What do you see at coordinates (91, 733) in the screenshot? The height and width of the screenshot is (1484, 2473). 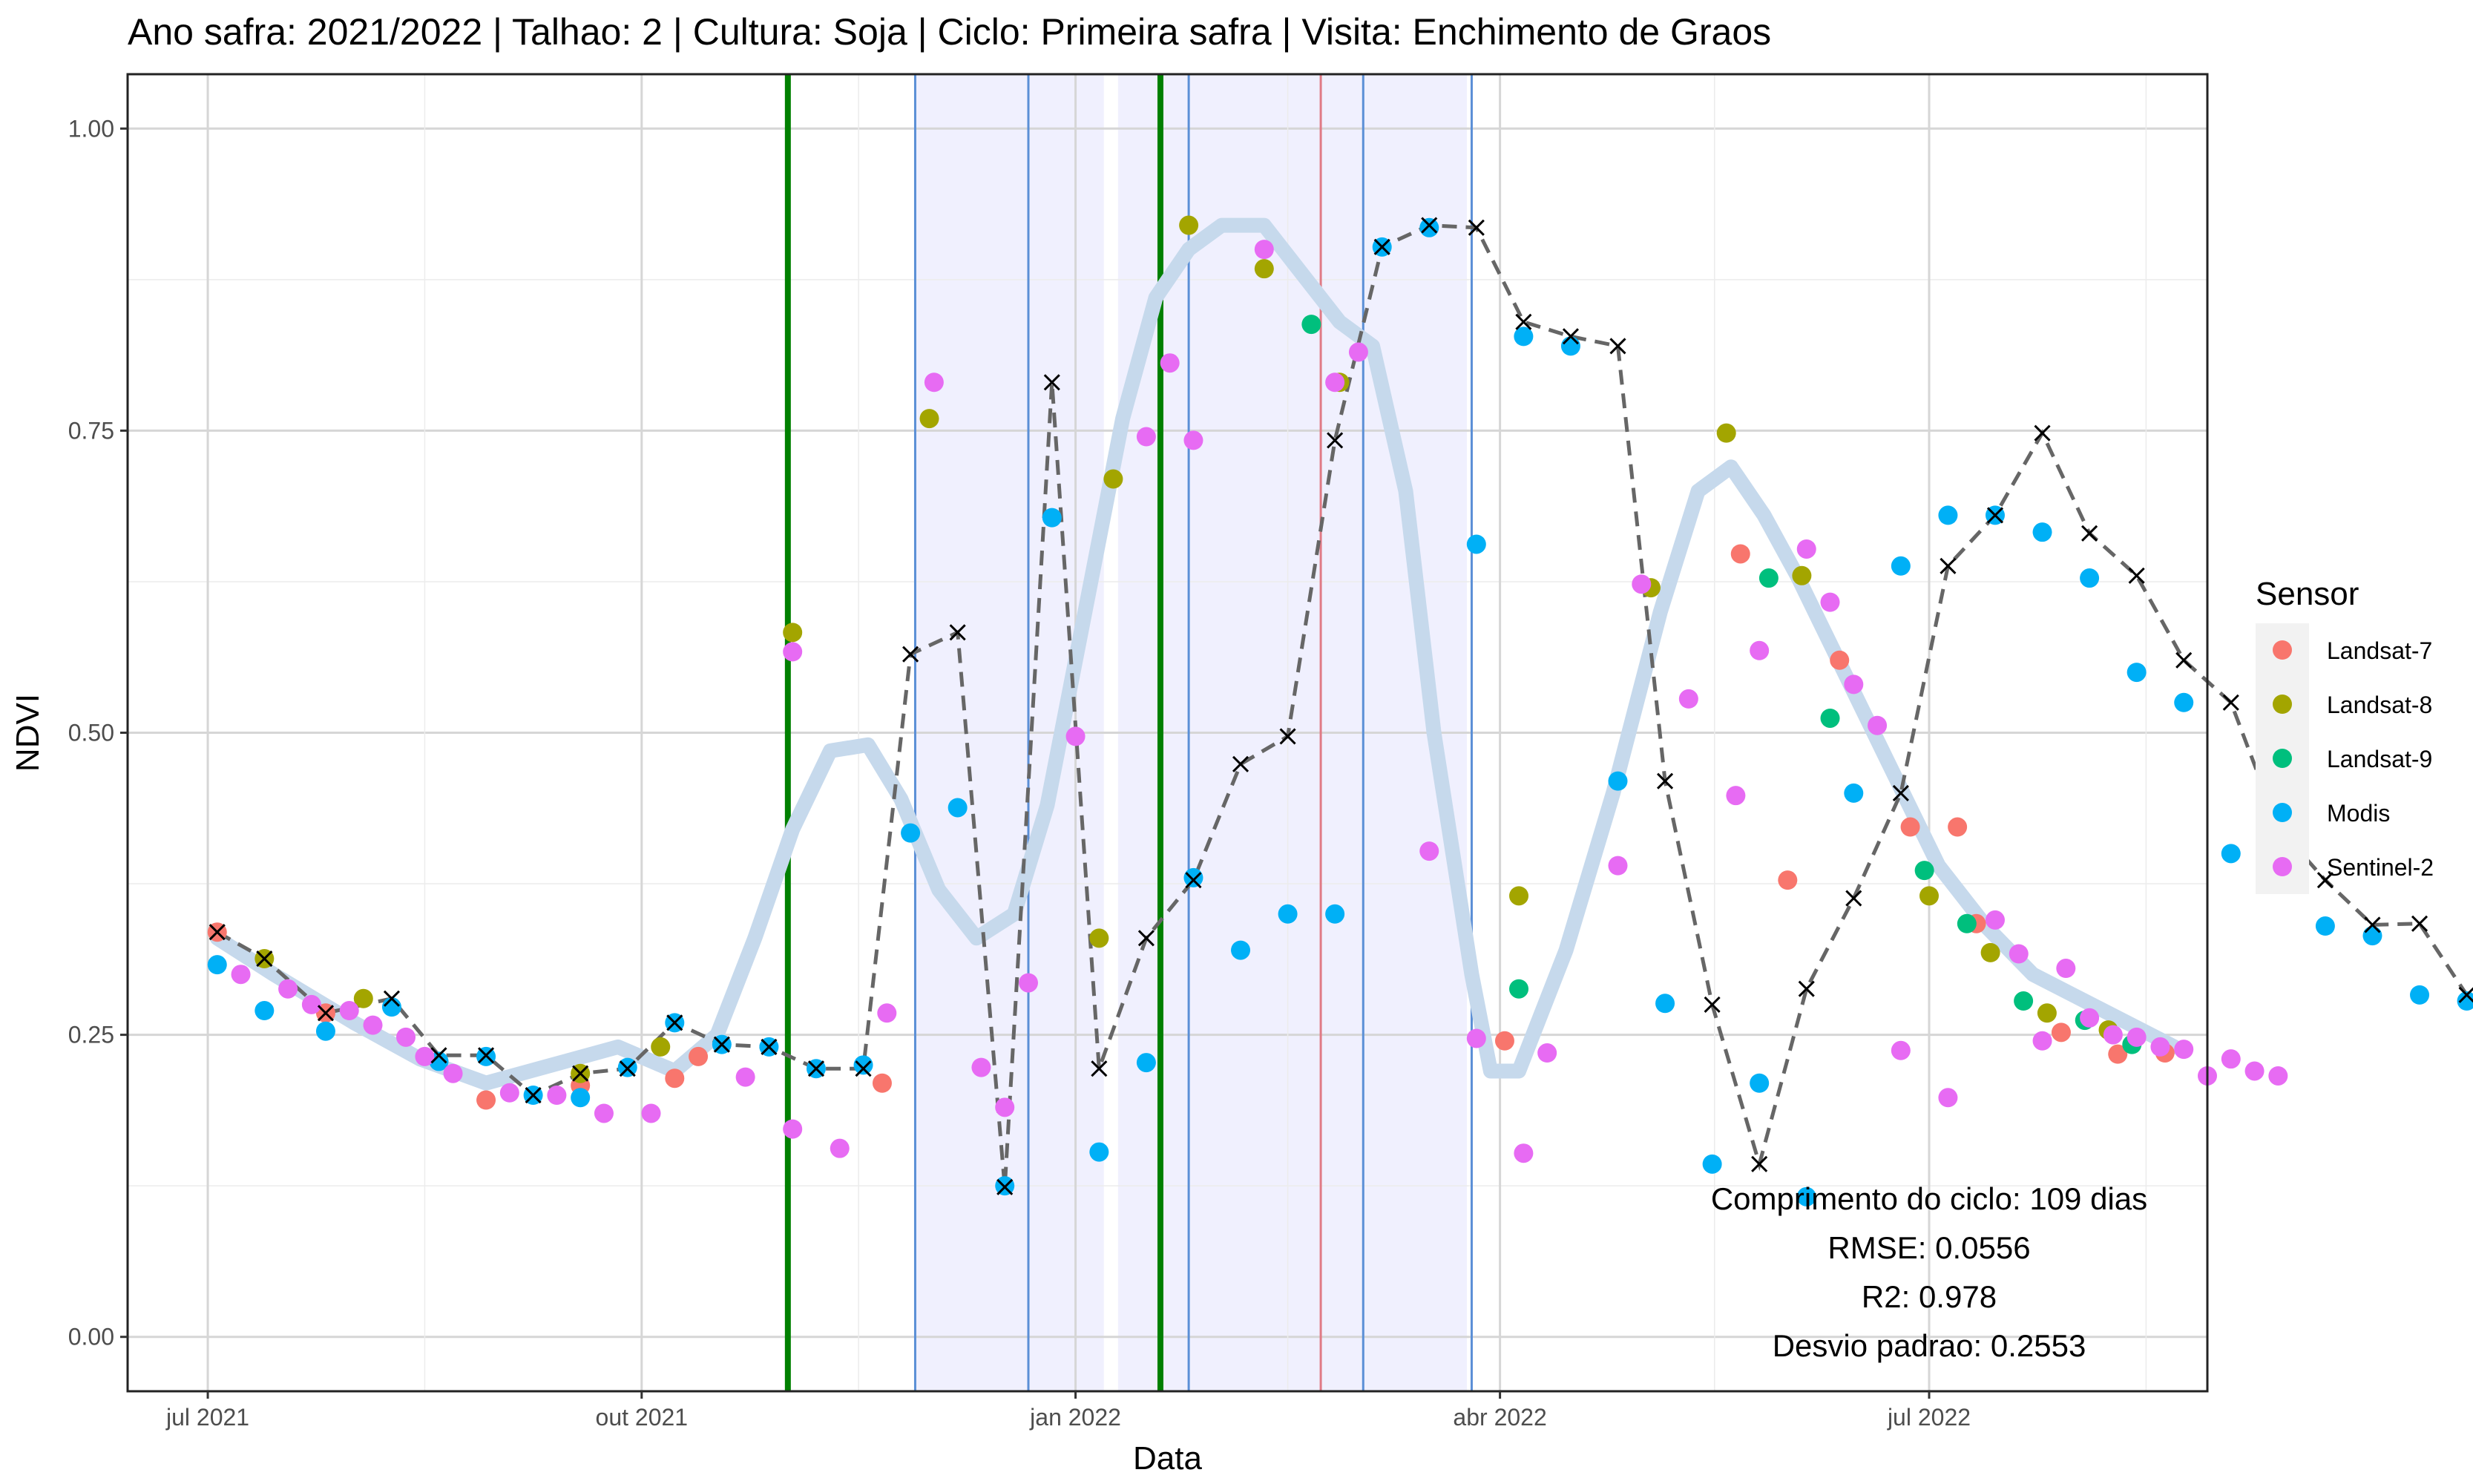 I see `y-tick-label: 0.50` at bounding box center [91, 733].